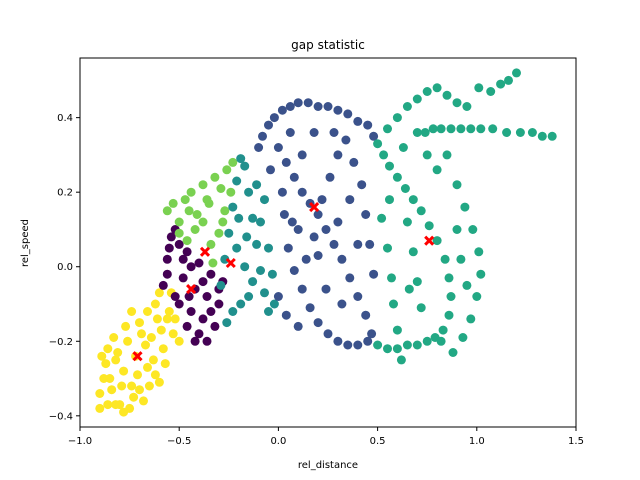  Describe the element at coordinates (65, 193) in the screenshot. I see `y-tick-label: 0.2` at that location.